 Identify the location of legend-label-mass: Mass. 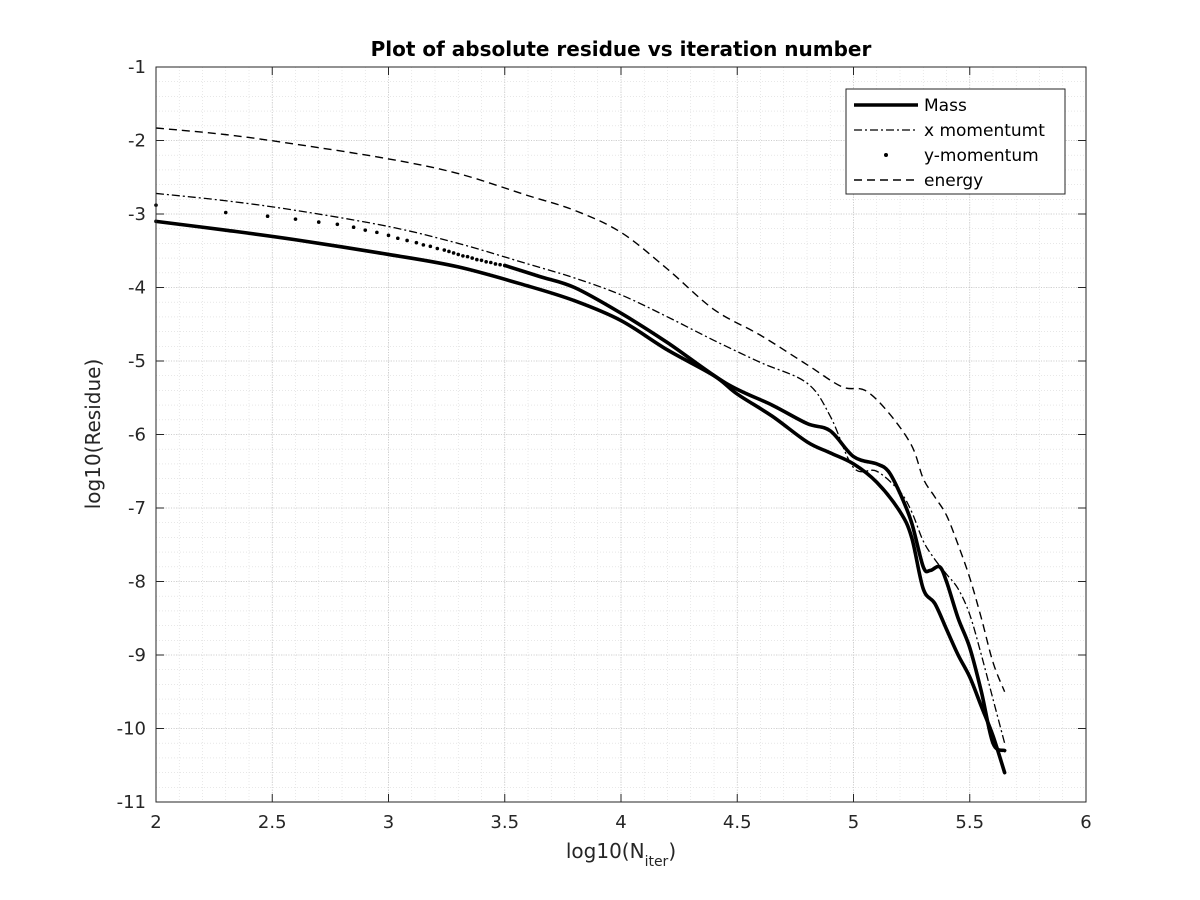
(945, 106).